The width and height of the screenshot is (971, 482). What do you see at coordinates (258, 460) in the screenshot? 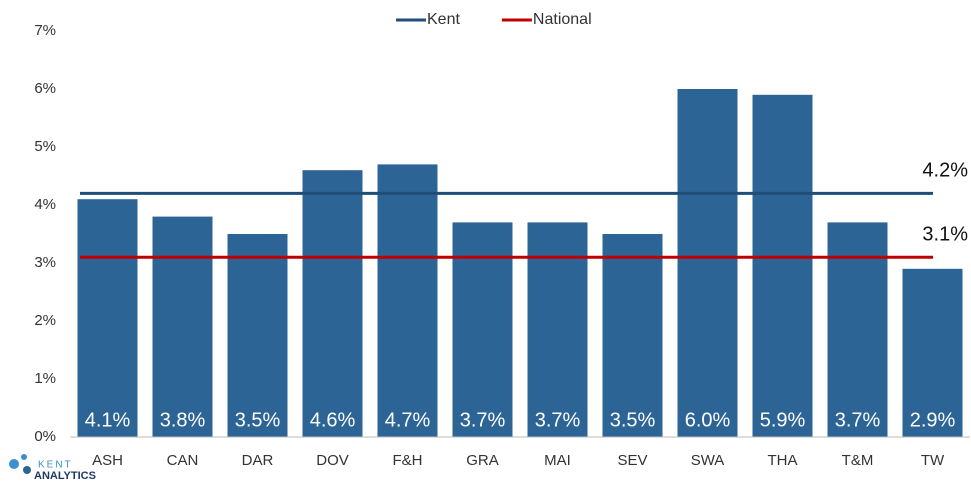
I see `x-tick-label: DAR` at bounding box center [258, 460].